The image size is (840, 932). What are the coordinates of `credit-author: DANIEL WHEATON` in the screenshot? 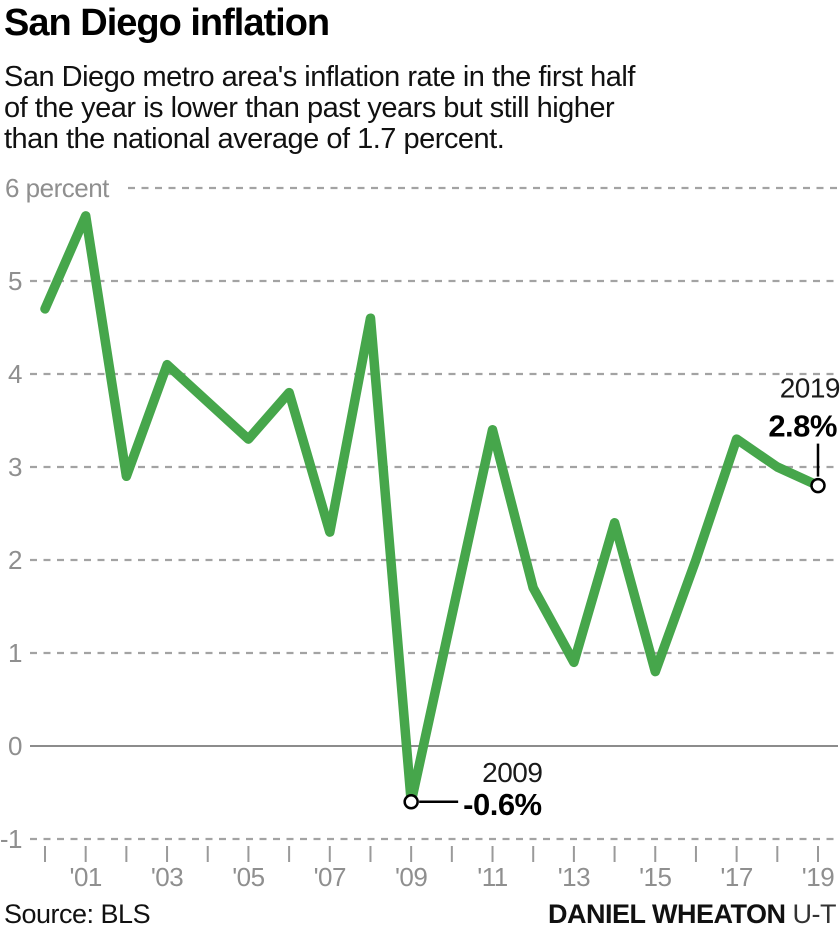 It's located at (667, 914).